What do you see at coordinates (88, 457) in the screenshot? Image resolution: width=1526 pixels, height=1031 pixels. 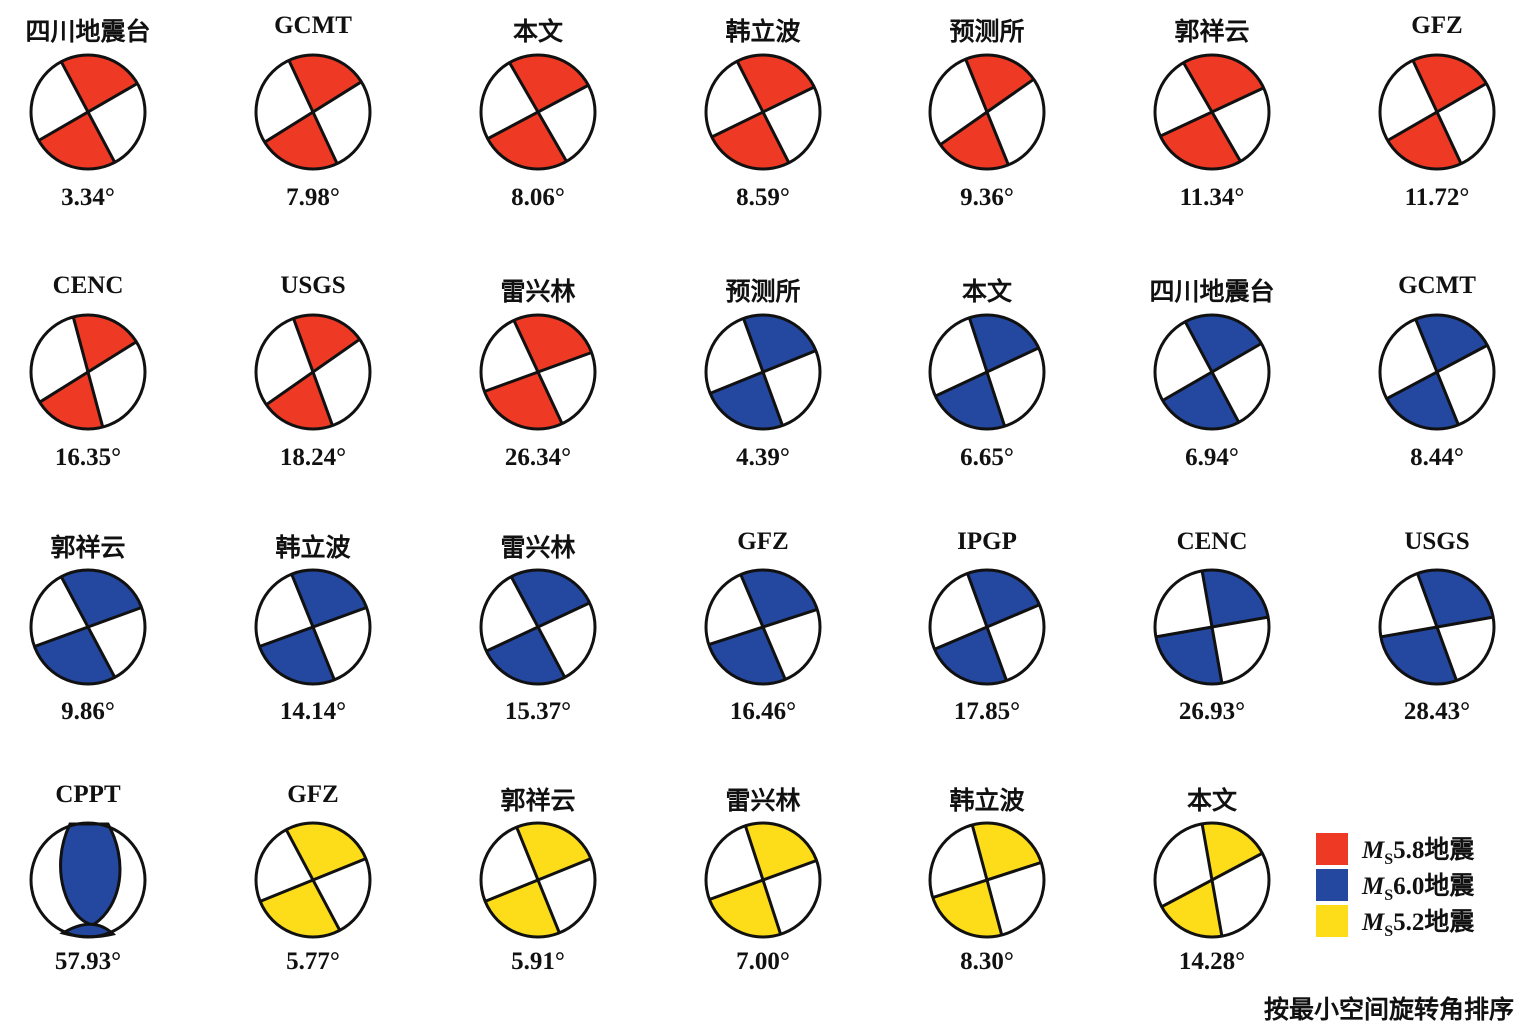 I see `rotation-angle-label: 16.35°` at bounding box center [88, 457].